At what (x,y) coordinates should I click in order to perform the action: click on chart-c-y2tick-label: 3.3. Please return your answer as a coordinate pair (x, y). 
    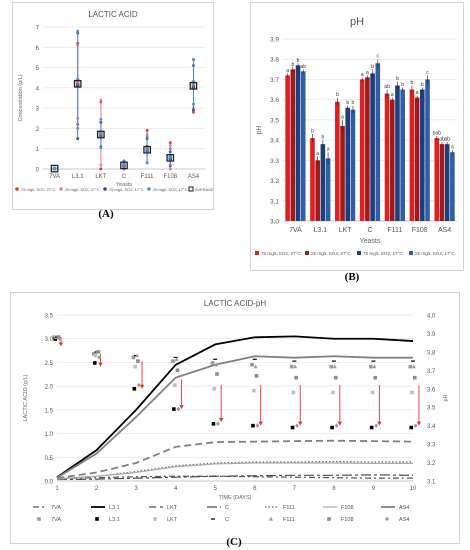
    Looking at the image, I should click on (431, 446).